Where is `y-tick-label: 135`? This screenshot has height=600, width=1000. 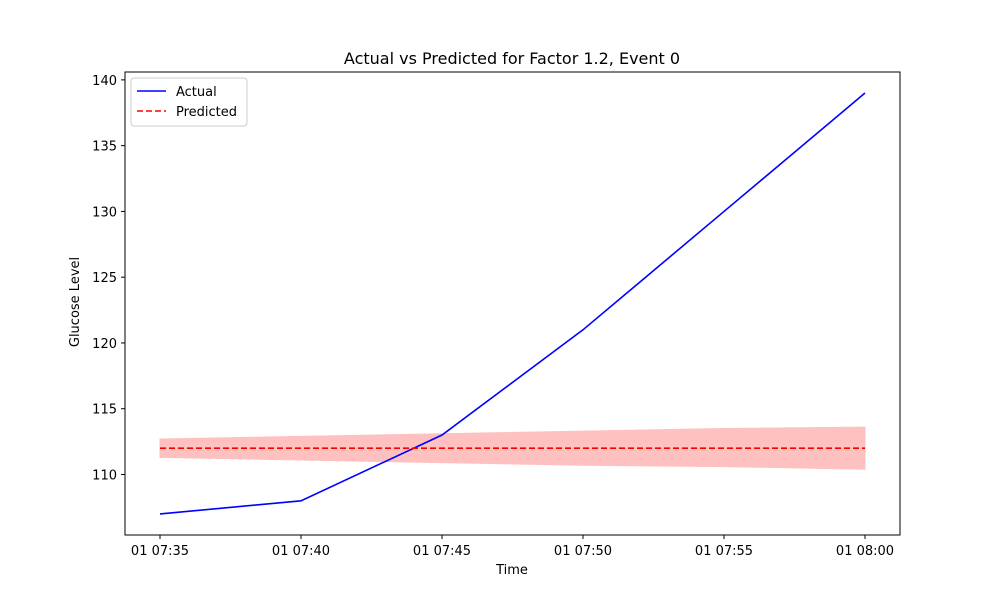
y-tick-label: 135 is located at coordinates (104, 147).